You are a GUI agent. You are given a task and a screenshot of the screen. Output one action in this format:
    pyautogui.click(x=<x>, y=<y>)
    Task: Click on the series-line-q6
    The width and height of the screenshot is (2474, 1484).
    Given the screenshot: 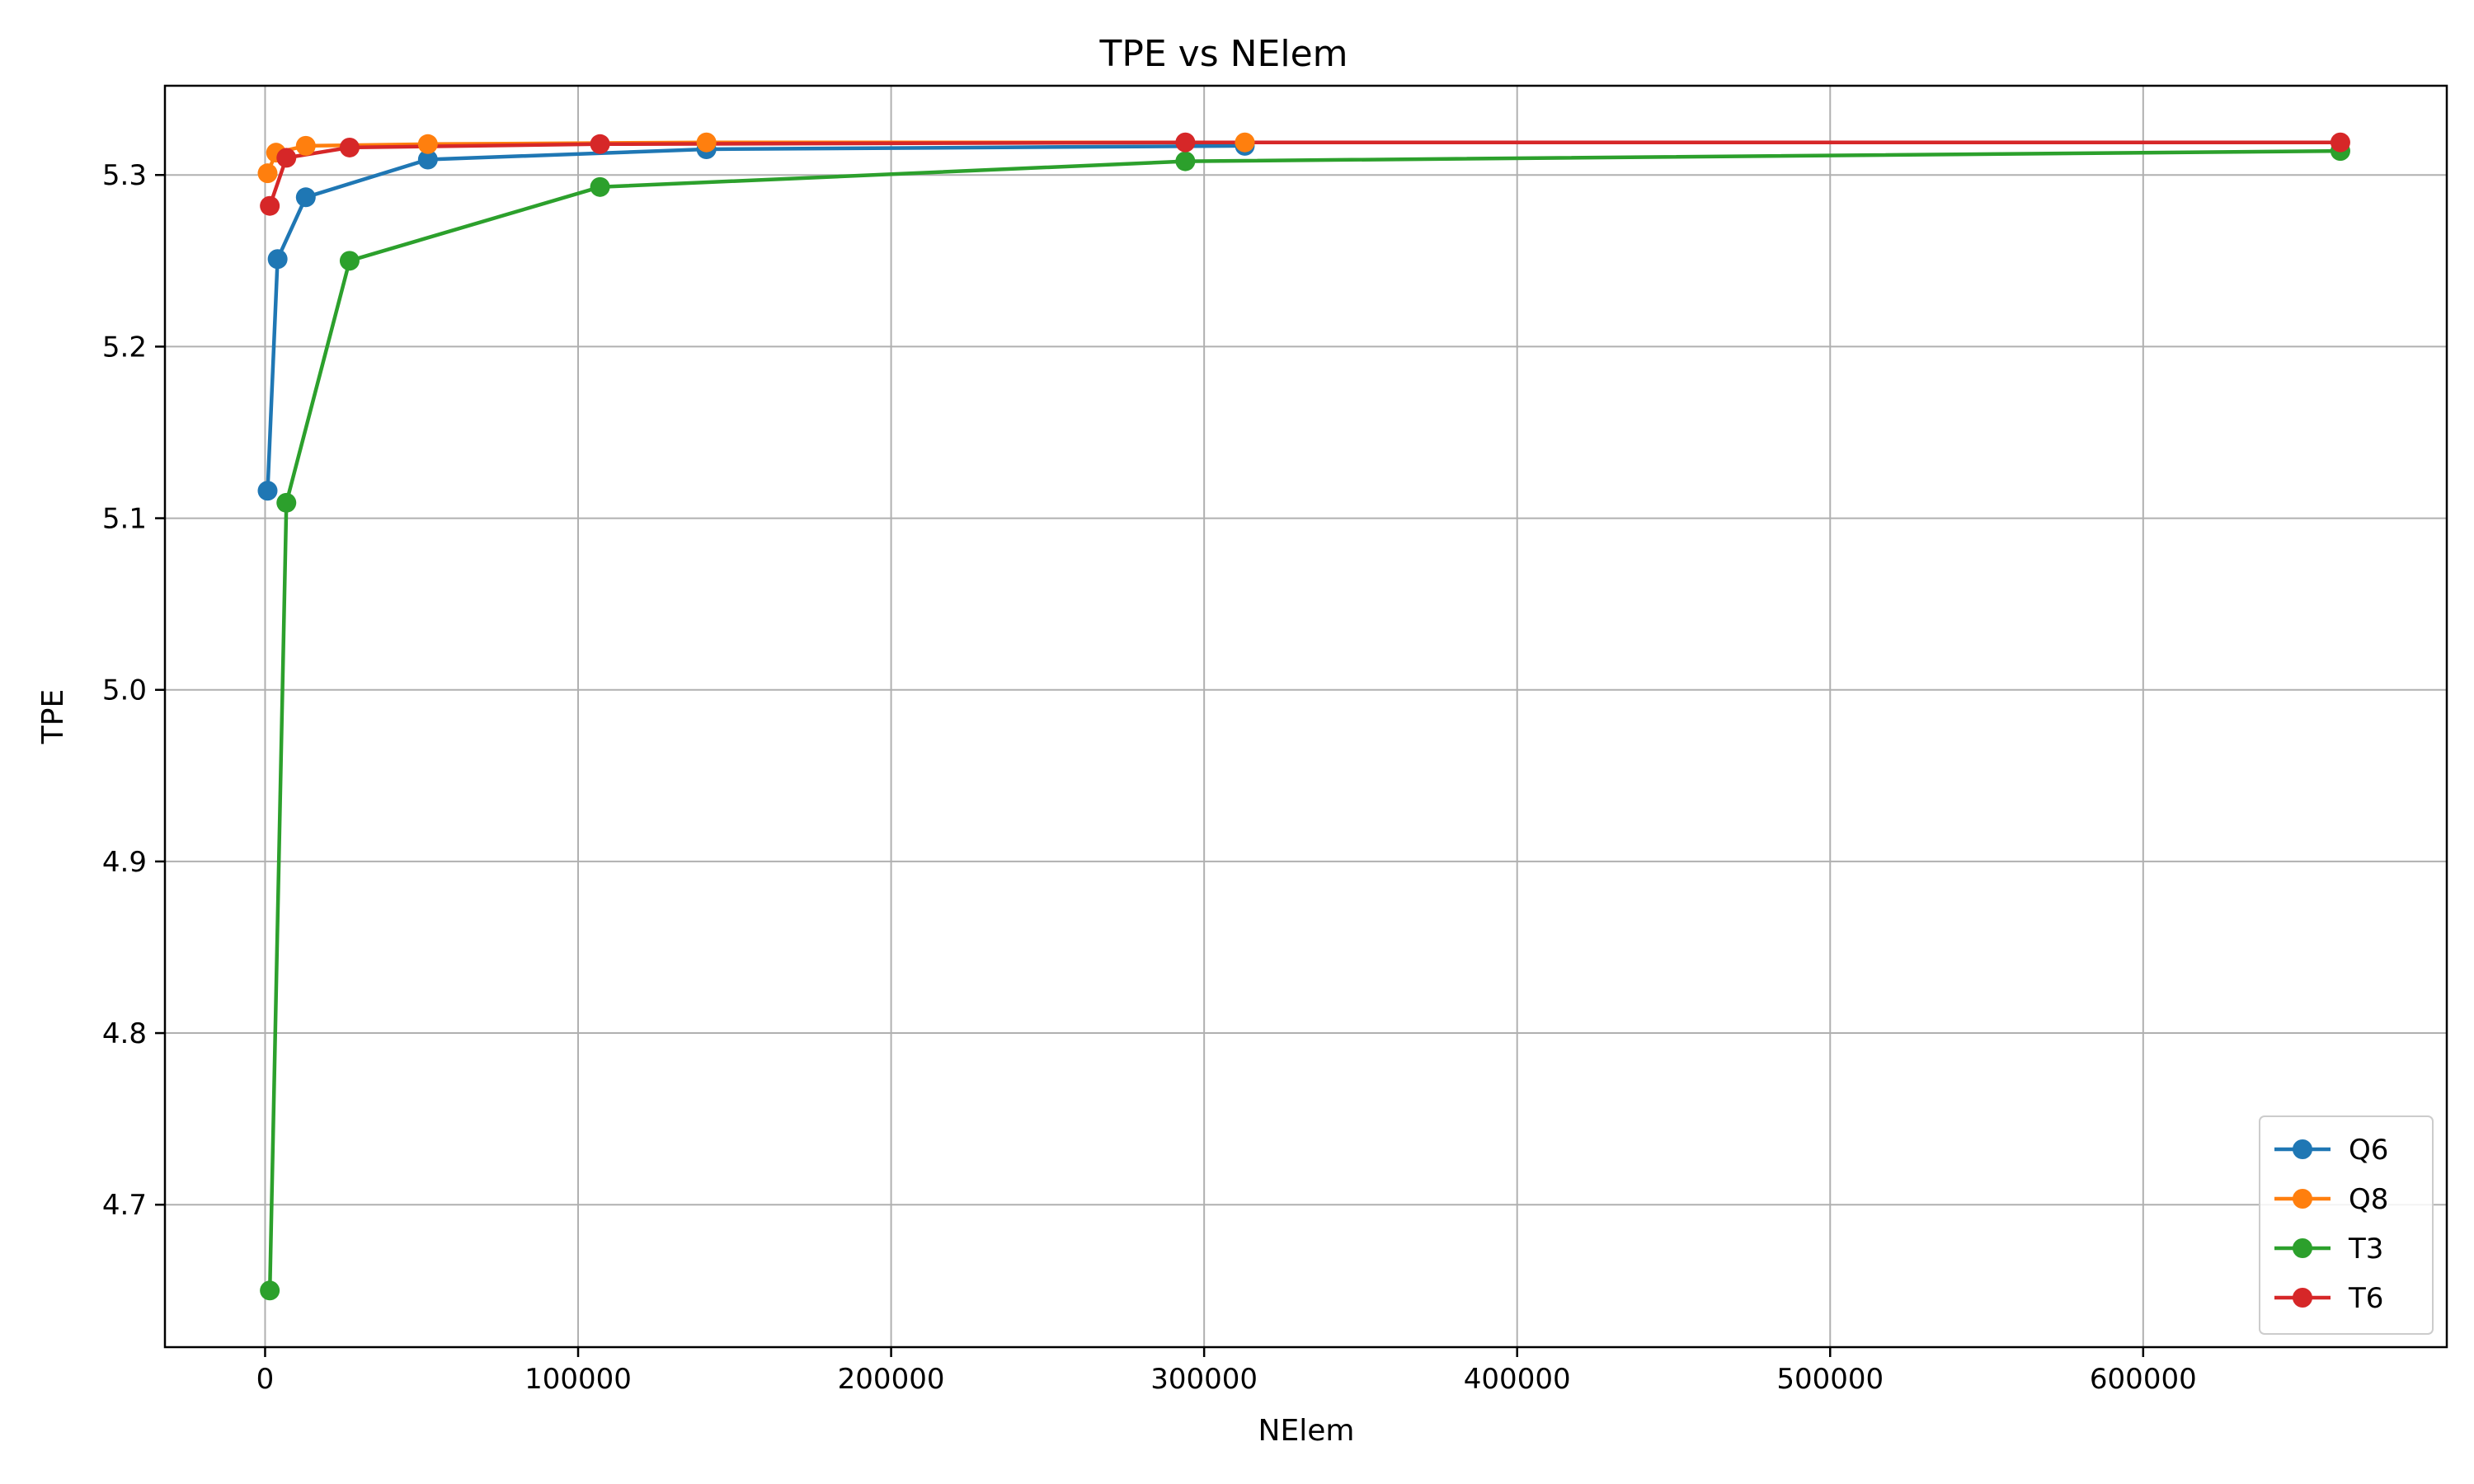 What is the action you would take?
    pyautogui.click(x=755, y=317)
    